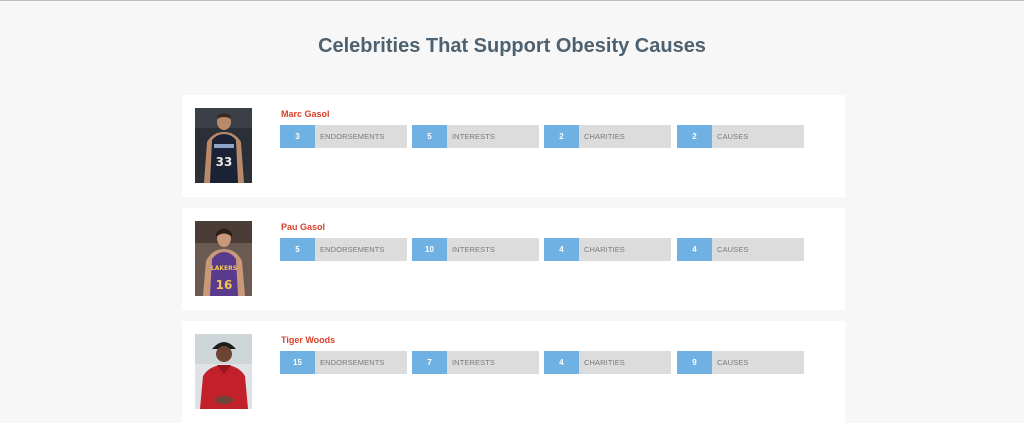 Image resolution: width=1024 pixels, height=423 pixels. I want to click on svg-text: 33, so click(224, 162).